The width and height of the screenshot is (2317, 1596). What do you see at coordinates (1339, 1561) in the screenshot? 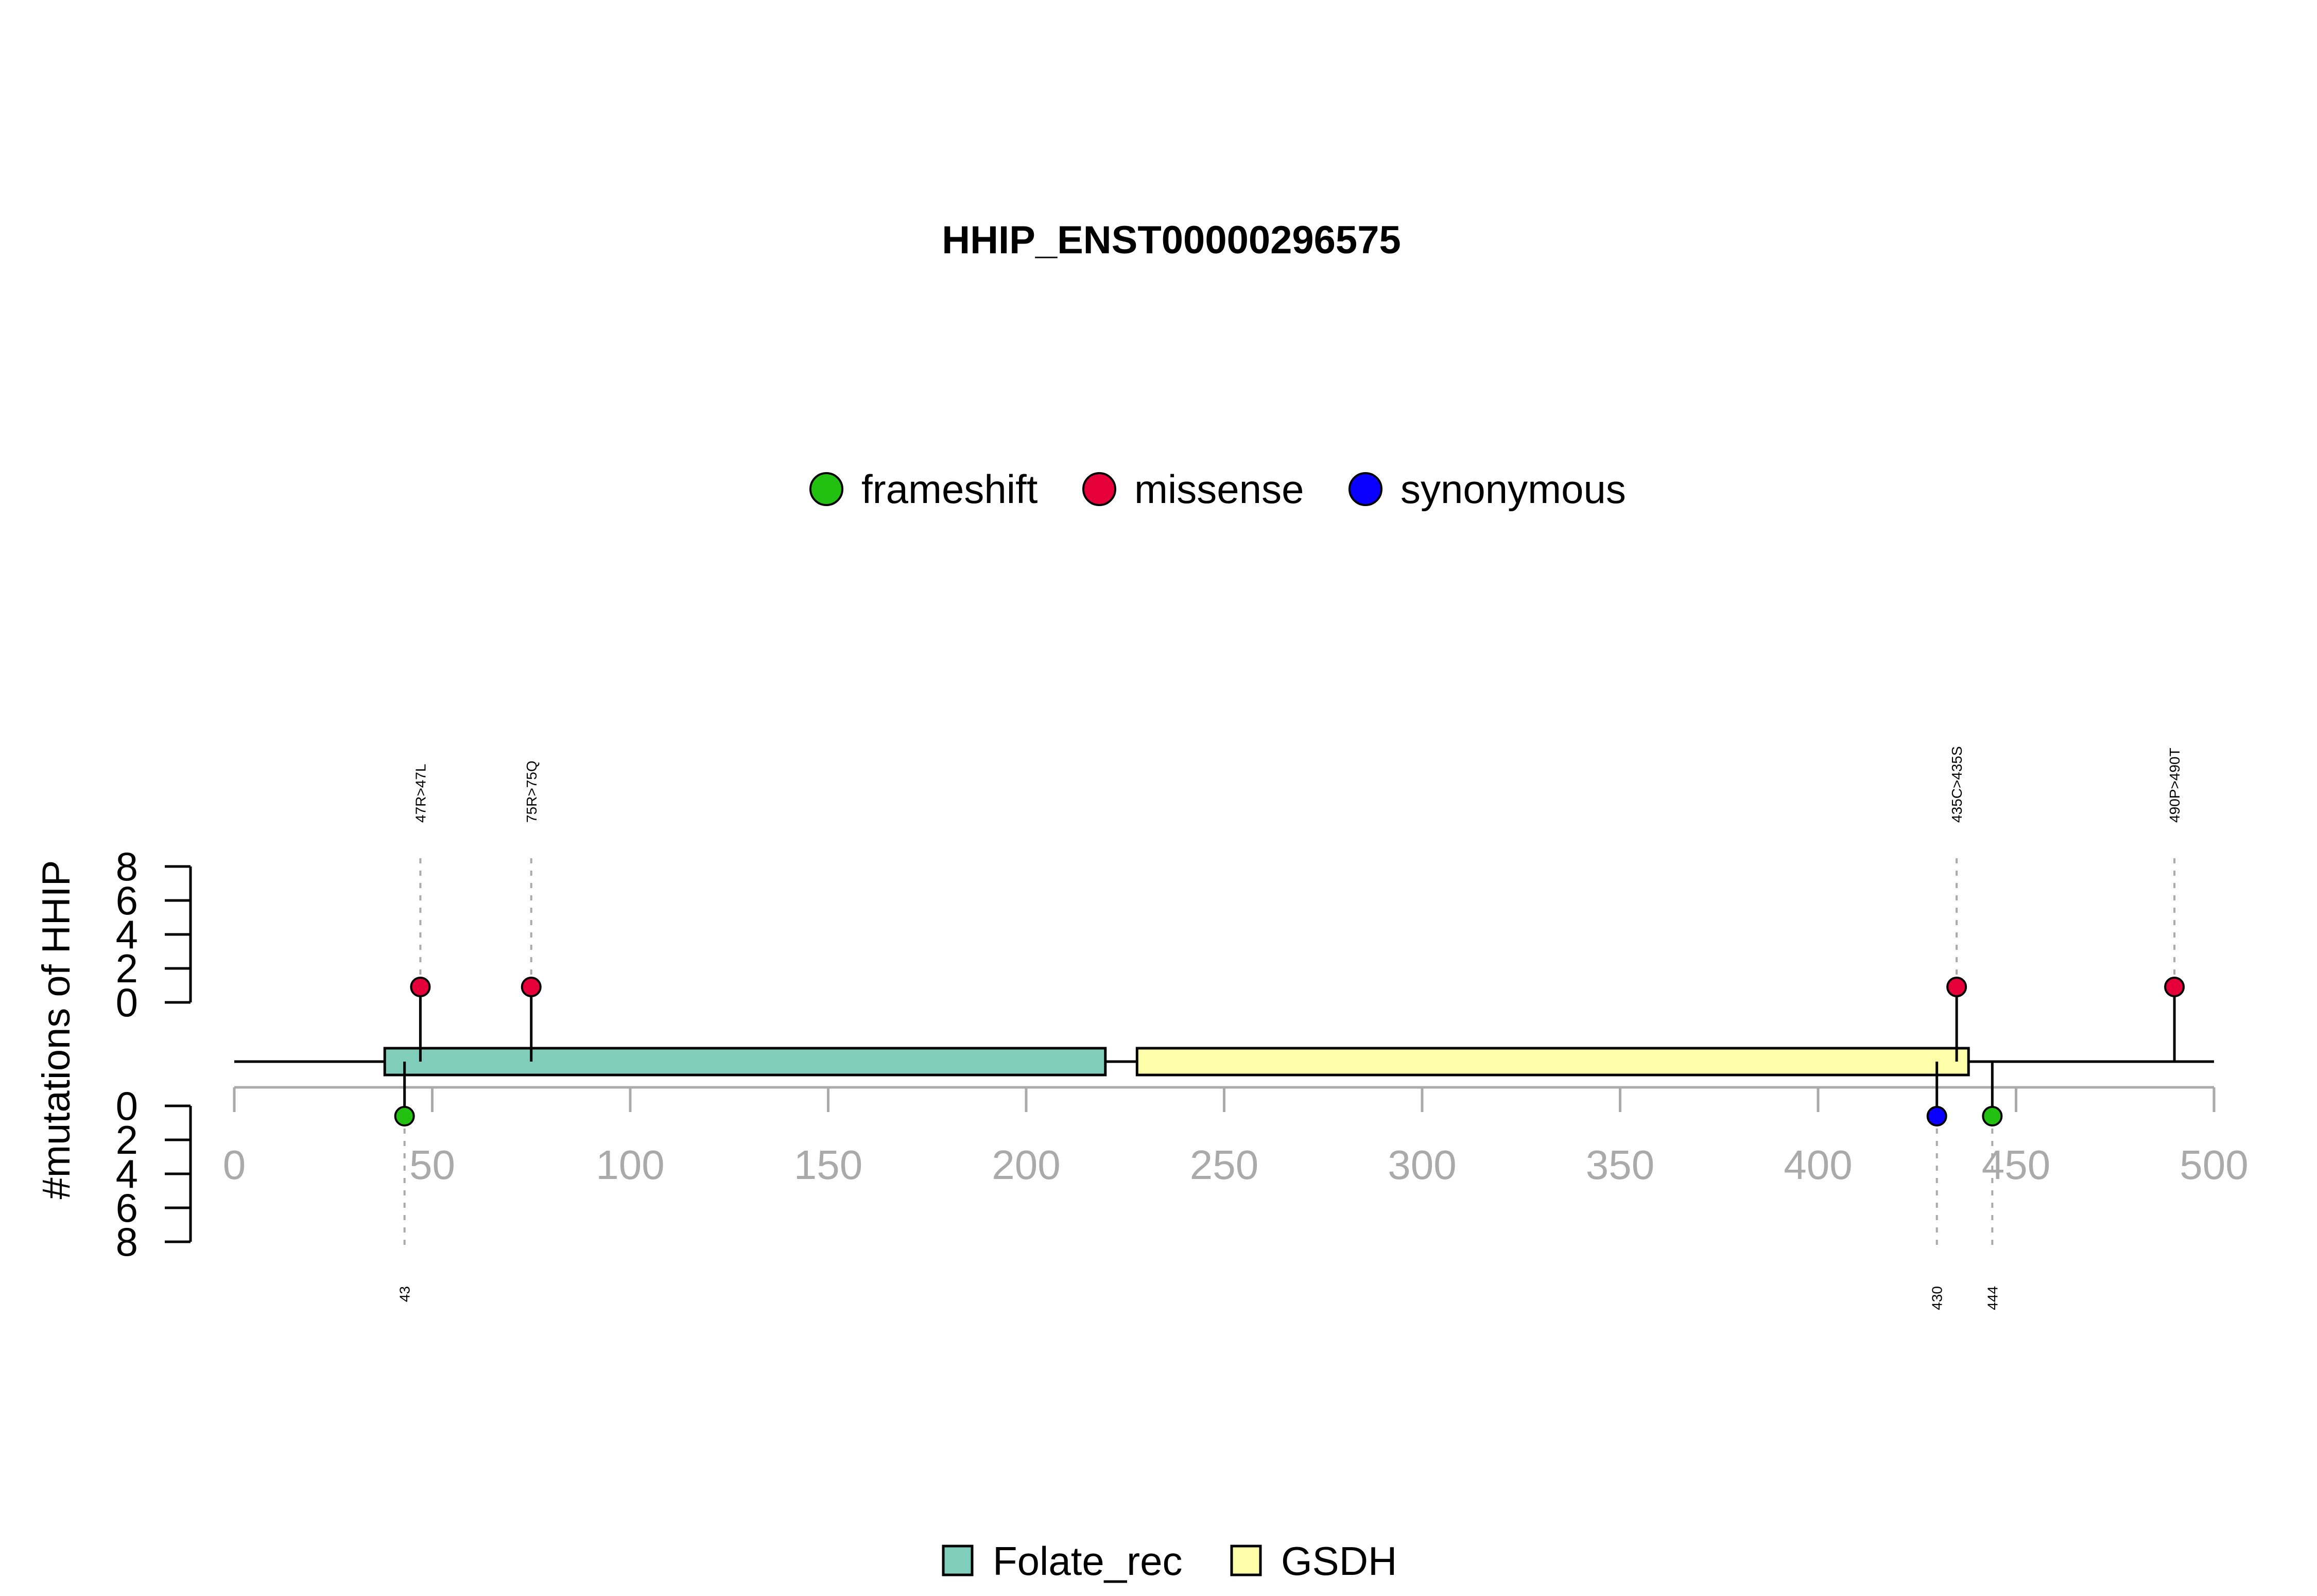
I see `domain-legend-label: GSDH` at bounding box center [1339, 1561].